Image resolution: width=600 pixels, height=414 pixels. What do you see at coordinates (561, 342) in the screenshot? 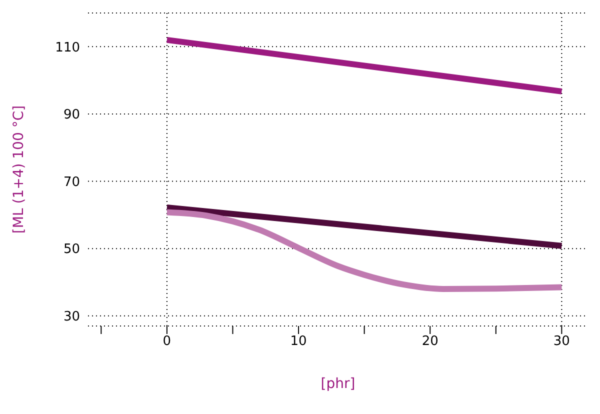
I see `x-tick-label: 30` at bounding box center [561, 342].